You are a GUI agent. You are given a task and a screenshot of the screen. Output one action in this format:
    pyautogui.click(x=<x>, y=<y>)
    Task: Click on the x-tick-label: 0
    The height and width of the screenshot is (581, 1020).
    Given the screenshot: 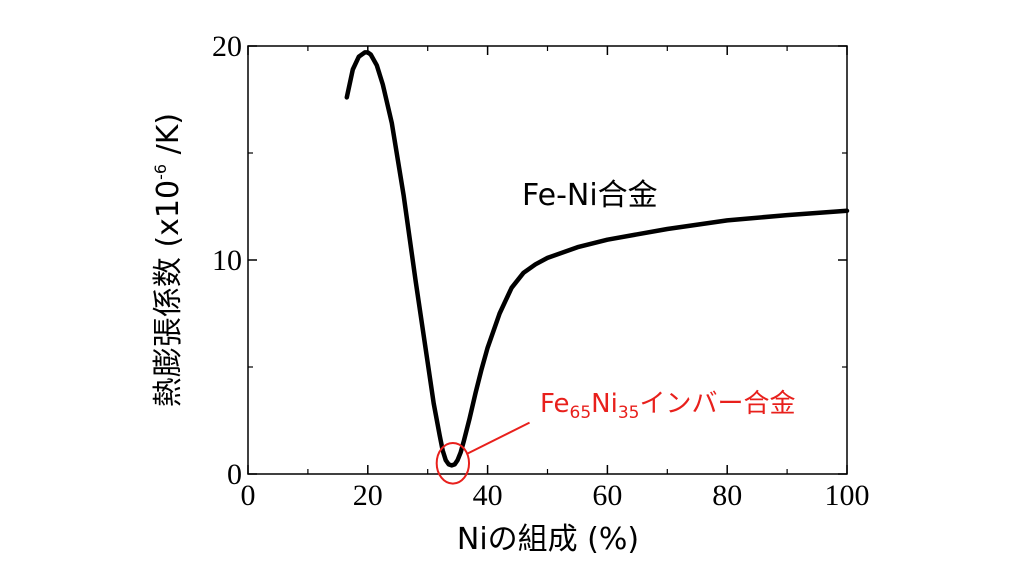 What is the action you would take?
    pyautogui.click(x=248, y=495)
    